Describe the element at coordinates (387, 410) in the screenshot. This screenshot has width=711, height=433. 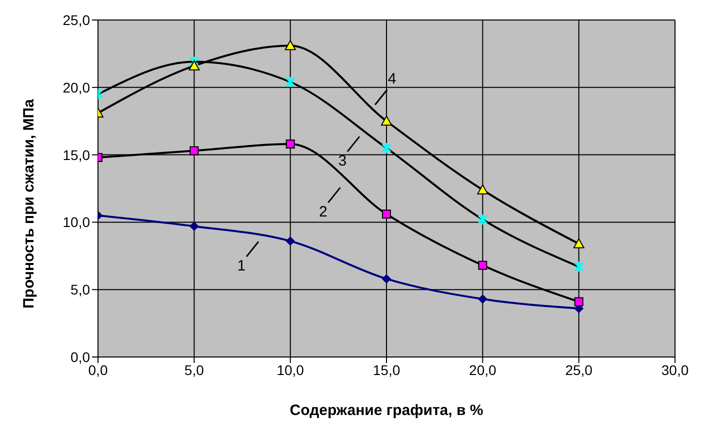
I see `x-axis-title: Содержание графита, в %` at that location.